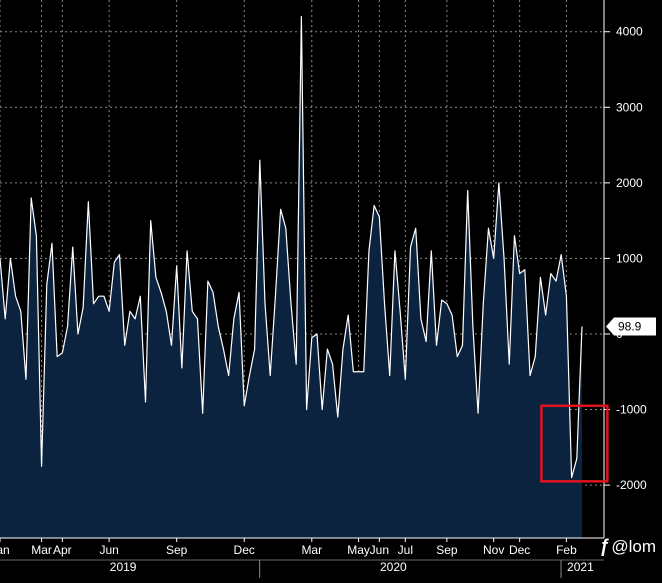  Describe the element at coordinates (631, 485) in the screenshot. I see `y-tick-label: -2000` at that location.